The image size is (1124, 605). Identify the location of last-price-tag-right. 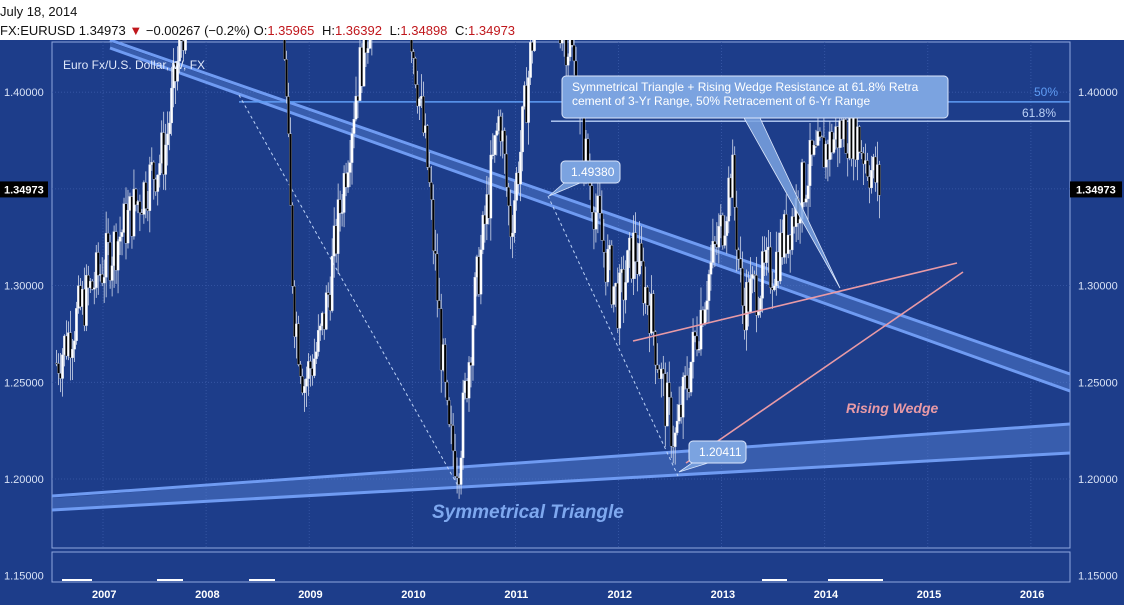
(1096, 189).